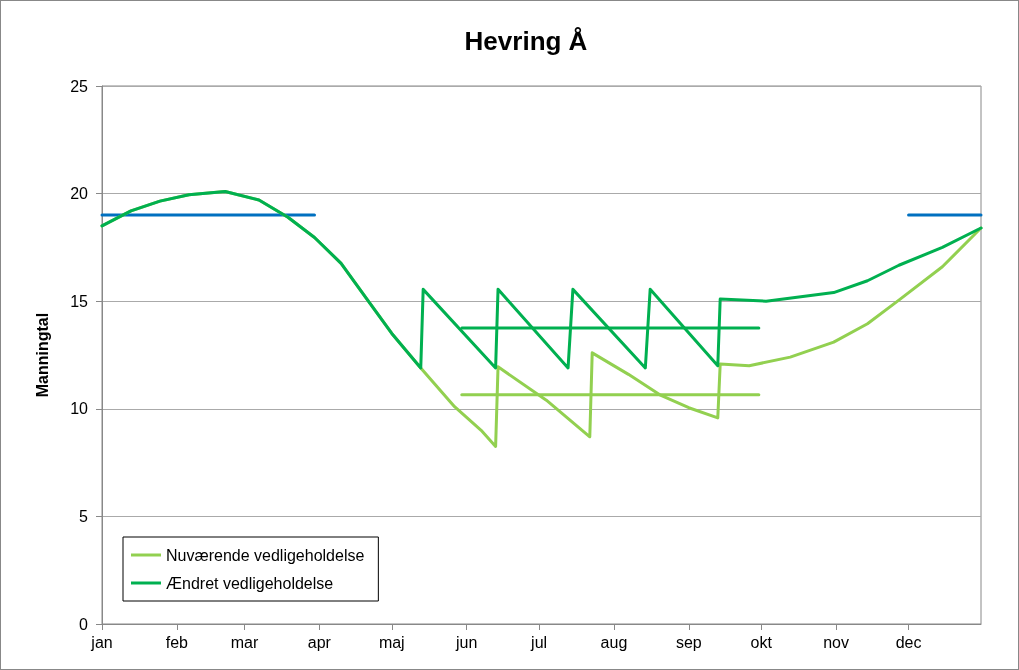  What do you see at coordinates (391, 642) in the screenshot?
I see `x-tick-label: maj` at bounding box center [391, 642].